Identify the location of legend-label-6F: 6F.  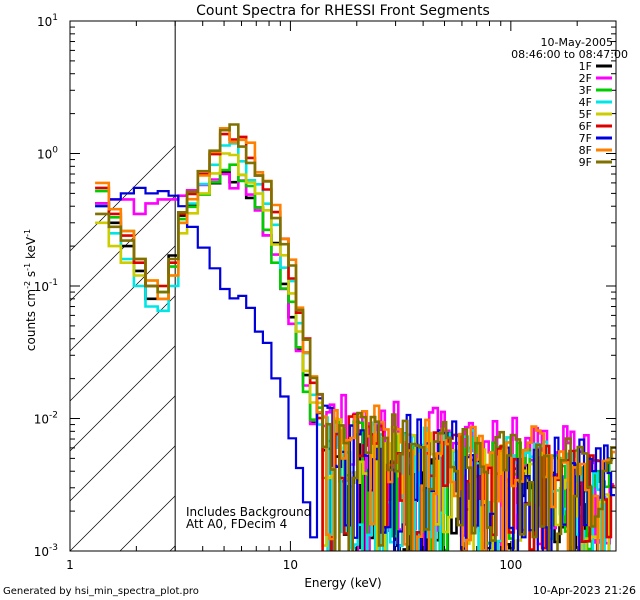
(585, 126).